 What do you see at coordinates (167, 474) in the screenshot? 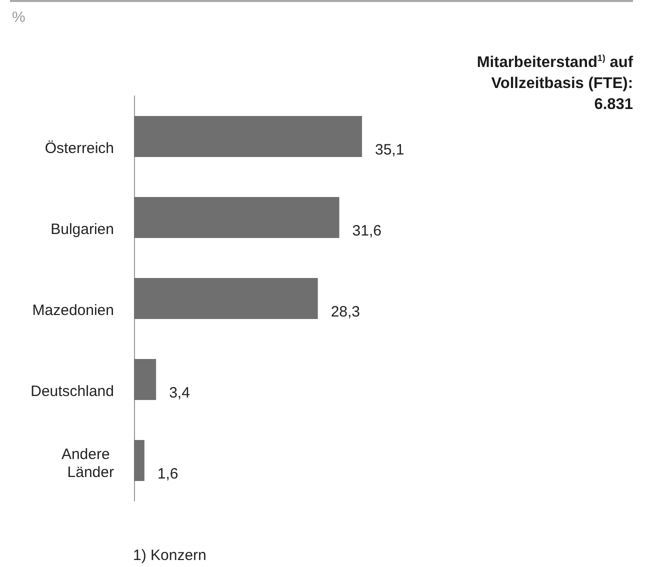
I see `data-label: 1,6` at bounding box center [167, 474].